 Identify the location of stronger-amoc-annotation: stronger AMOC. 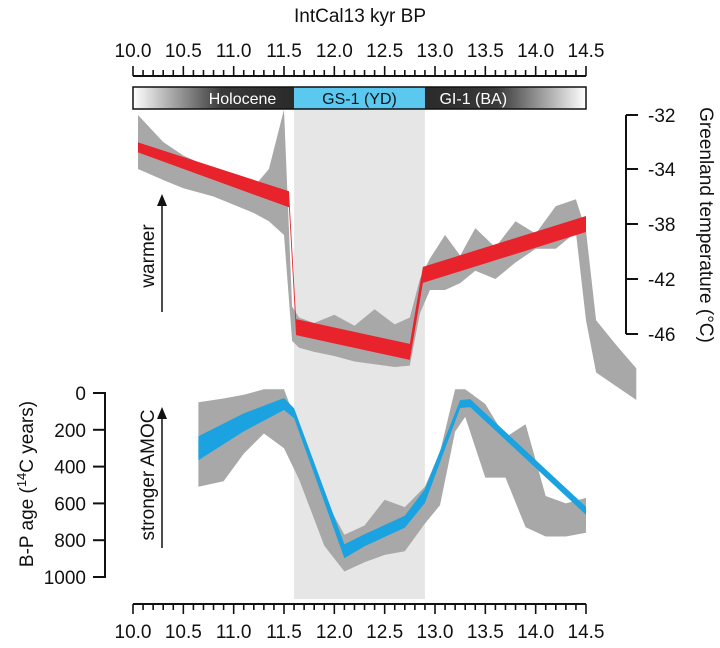
(152, 477).